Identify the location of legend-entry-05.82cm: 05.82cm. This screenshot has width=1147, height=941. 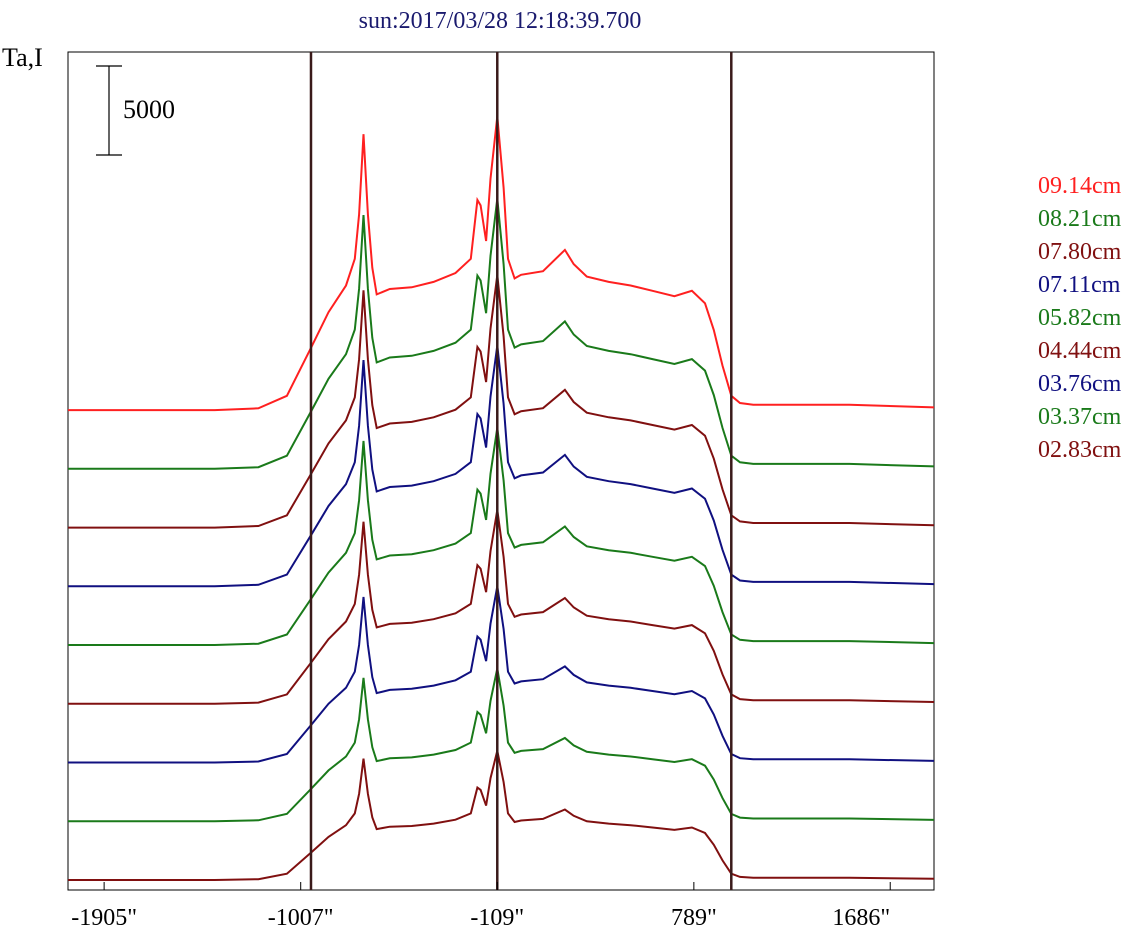
(1080, 318).